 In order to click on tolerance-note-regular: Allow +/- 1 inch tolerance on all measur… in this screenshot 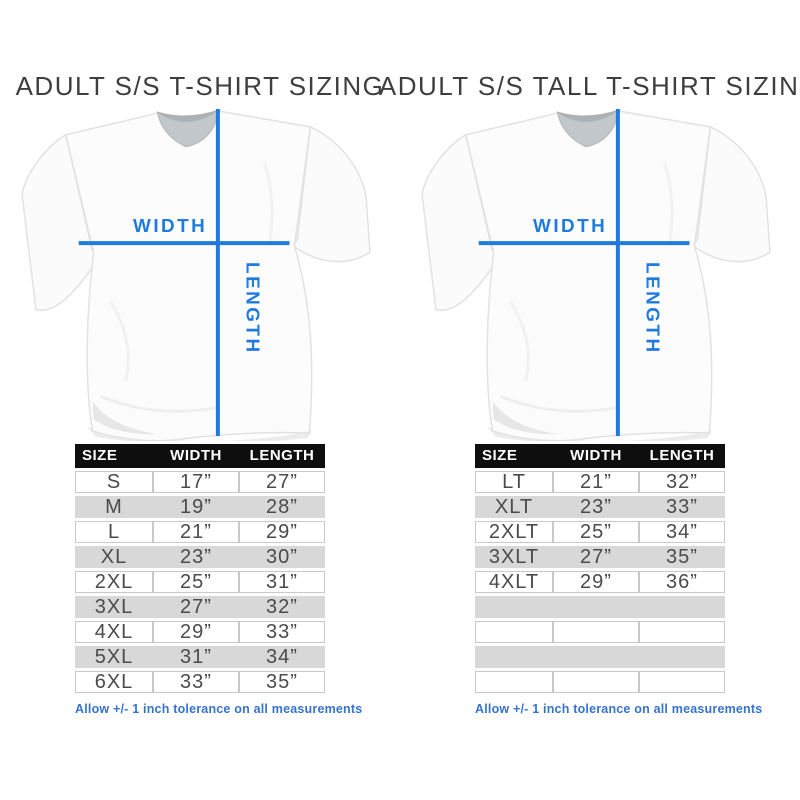, I will do `click(219, 708)`.